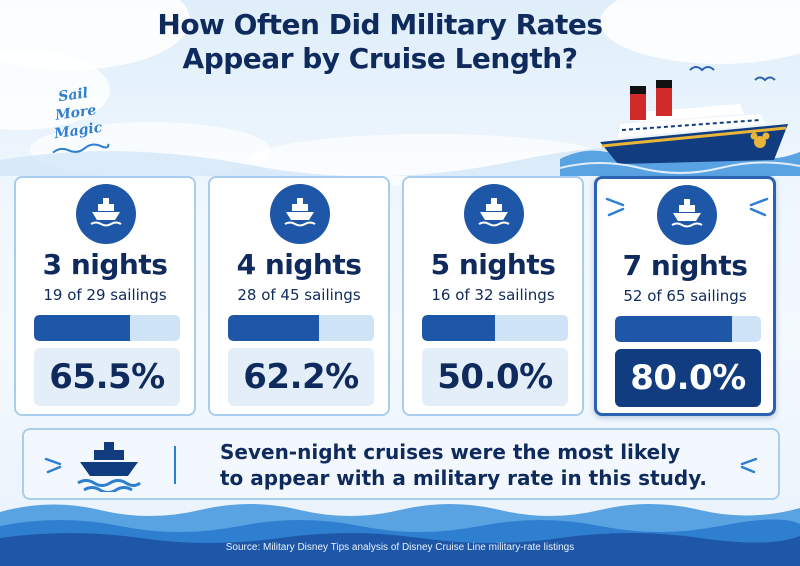 The image size is (800, 566). I want to click on bar-card-3-nights: 3 nights 19 of 29 sailings 65.5%, so click(105, 296).